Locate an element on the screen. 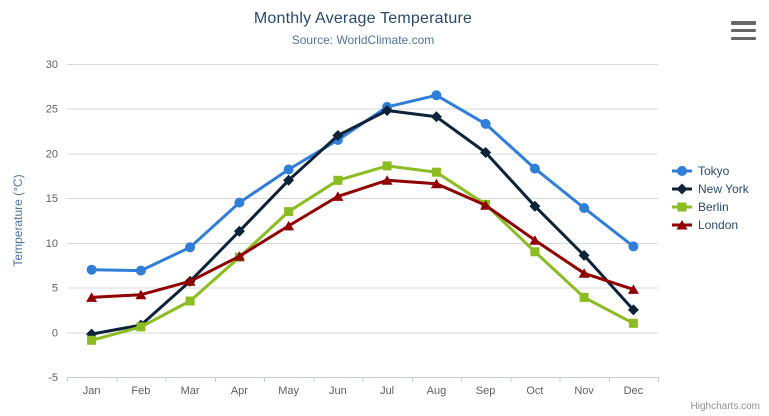  marker-berlin-dec is located at coordinates (633, 323).